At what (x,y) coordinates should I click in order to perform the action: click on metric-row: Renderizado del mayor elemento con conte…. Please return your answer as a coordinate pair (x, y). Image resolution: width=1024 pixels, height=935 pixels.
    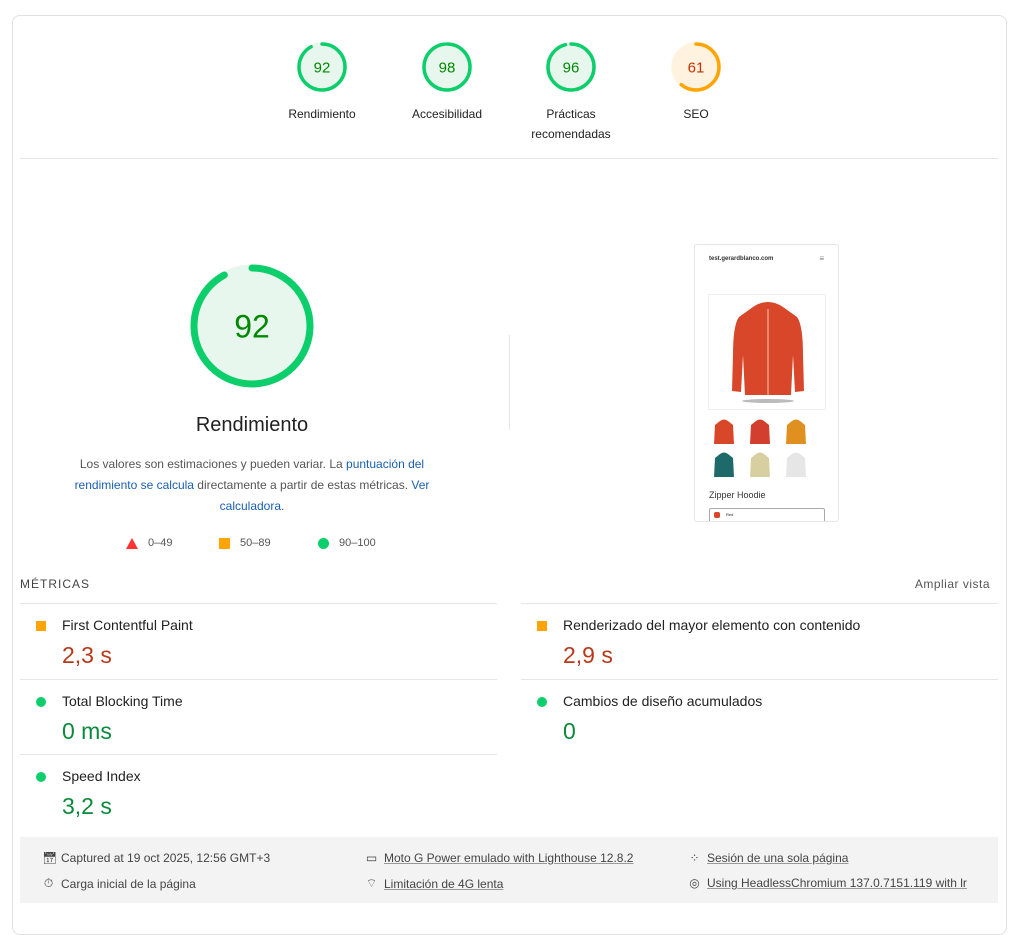
    Looking at the image, I should click on (759, 640).